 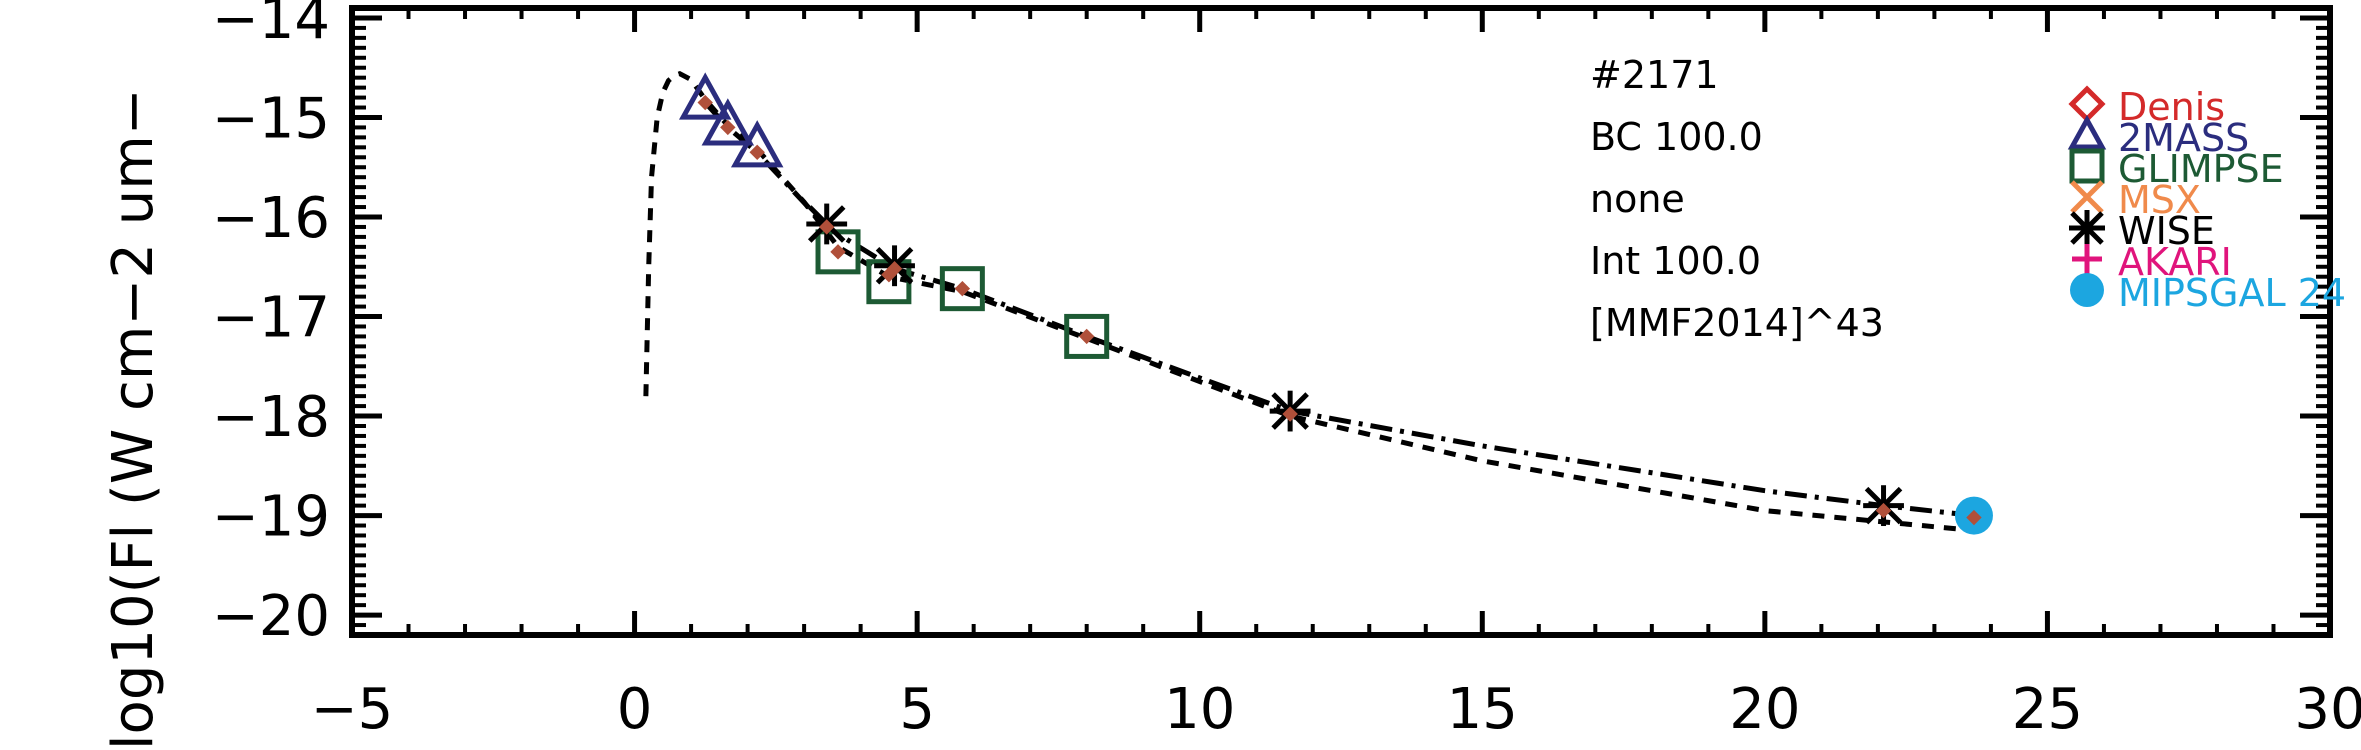 I want to click on legend-label: MIPSGAL 24, so click(x=2232, y=293).